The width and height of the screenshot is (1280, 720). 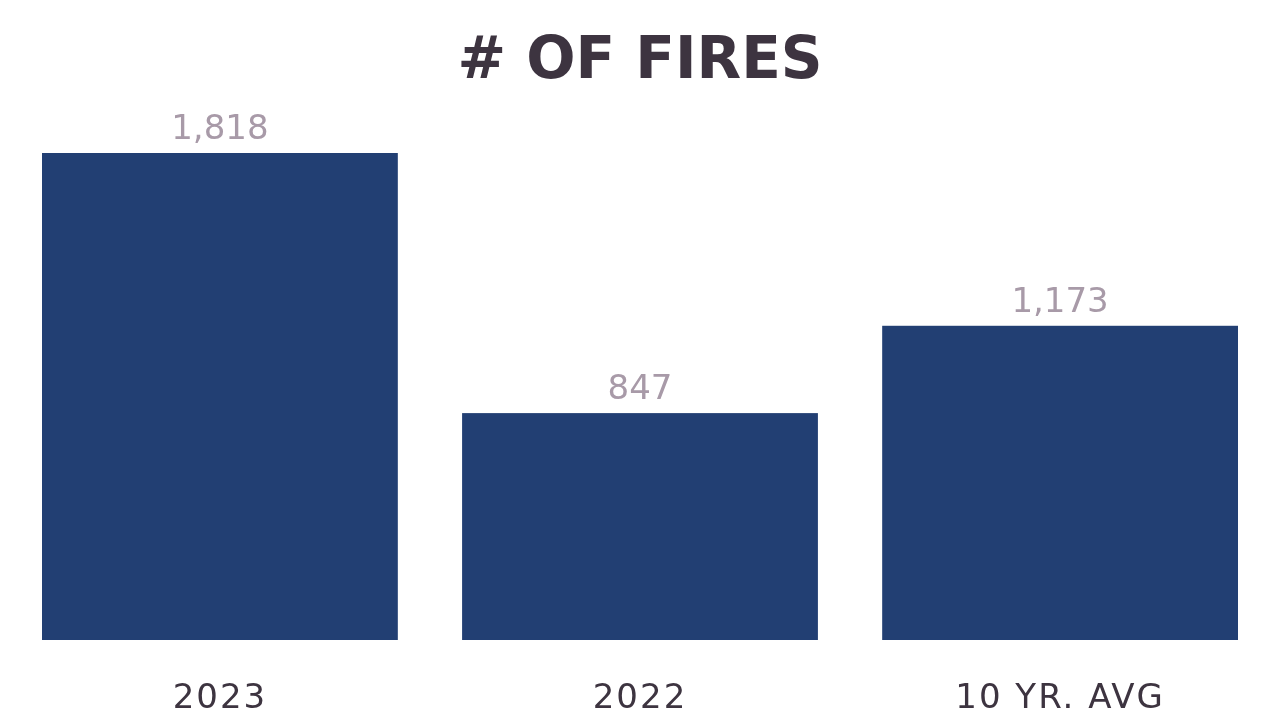 I want to click on x-tick-label: 2022, so click(x=640, y=696).